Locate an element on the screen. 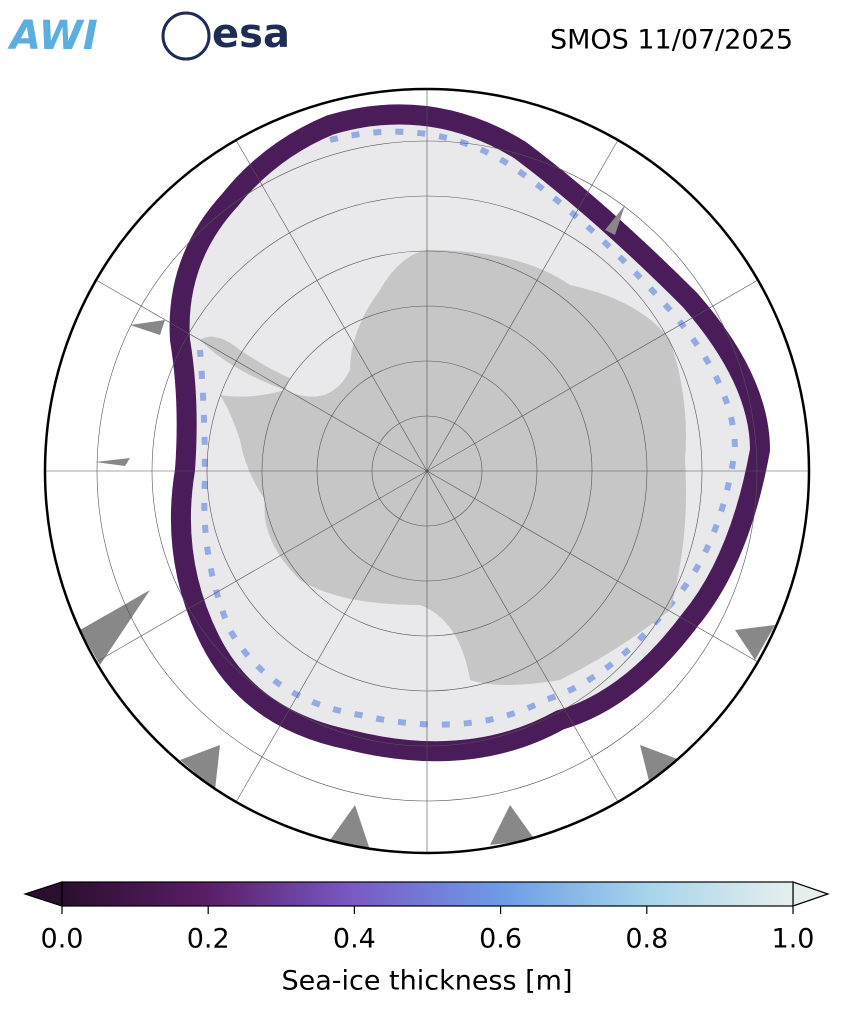 The height and width of the screenshot is (1030, 854). colorbar-tick-label: 0.6 is located at coordinates (500, 939).